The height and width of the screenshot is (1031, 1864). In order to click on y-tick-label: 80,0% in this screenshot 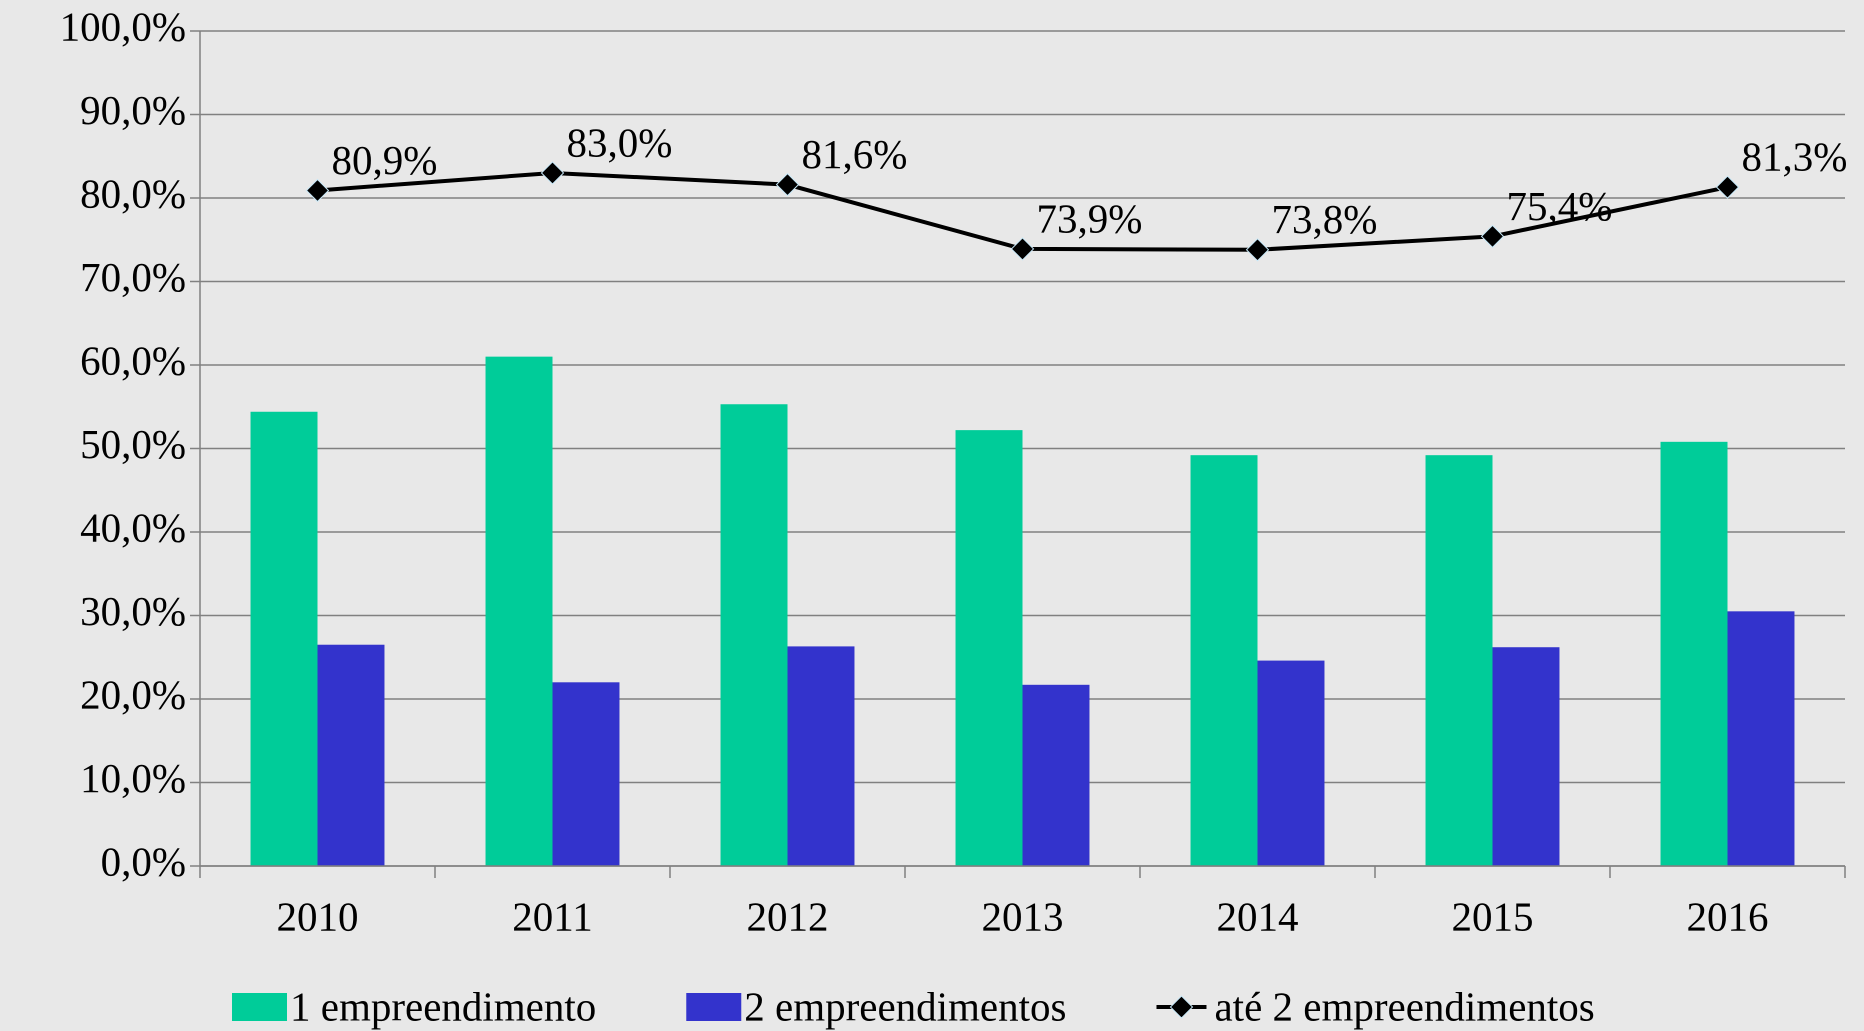, I will do `click(133, 193)`.